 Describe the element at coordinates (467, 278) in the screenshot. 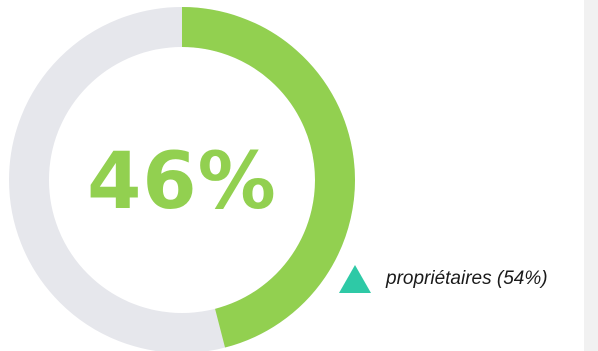

I see `legend-label: propriétaires (54%)` at that location.